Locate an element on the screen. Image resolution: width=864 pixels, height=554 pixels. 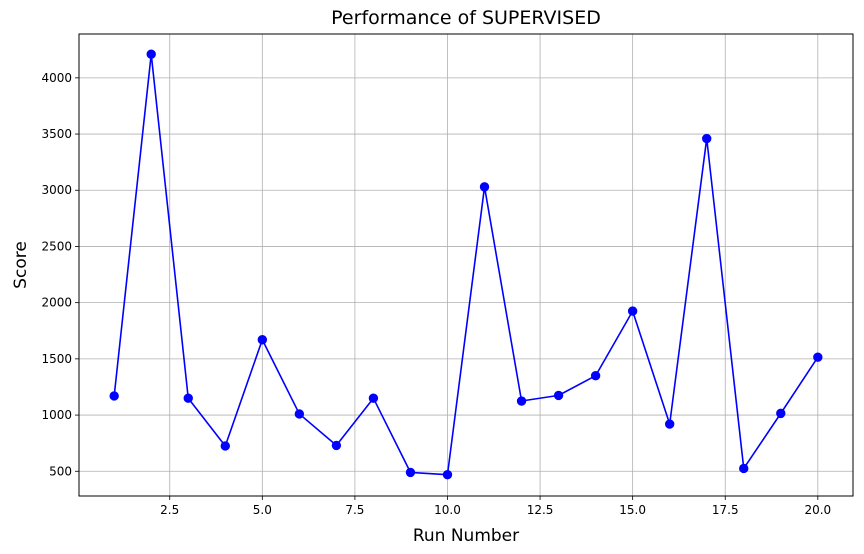
x-tick-label: 20.0 is located at coordinates (817, 510).